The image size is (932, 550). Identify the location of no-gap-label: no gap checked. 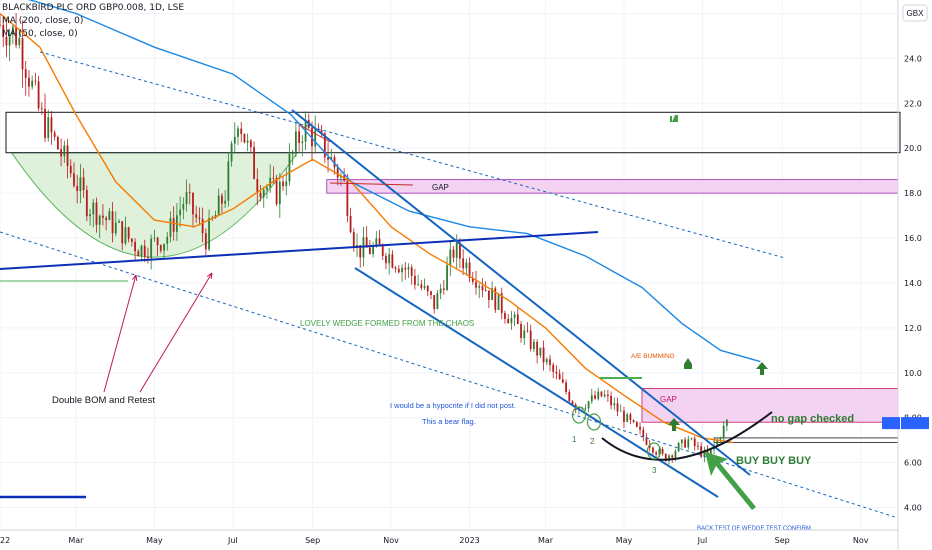
(812, 419).